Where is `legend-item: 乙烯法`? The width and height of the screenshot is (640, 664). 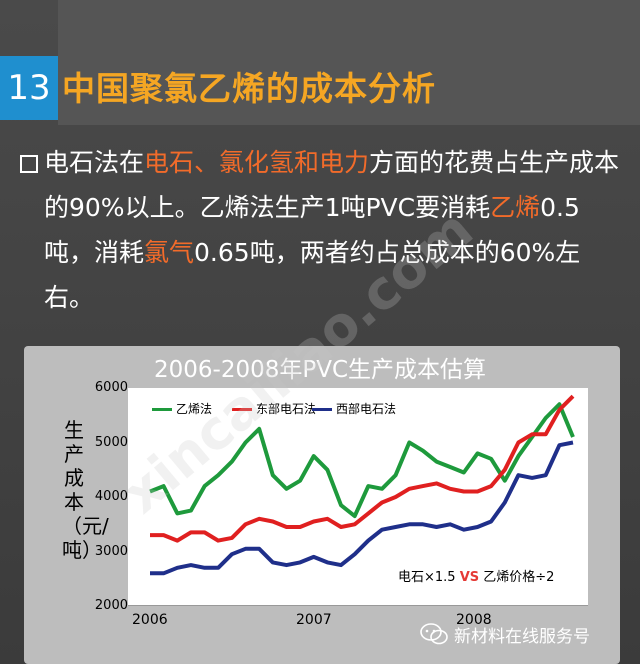
legend-item: 乙烯法 is located at coordinates (182, 408).